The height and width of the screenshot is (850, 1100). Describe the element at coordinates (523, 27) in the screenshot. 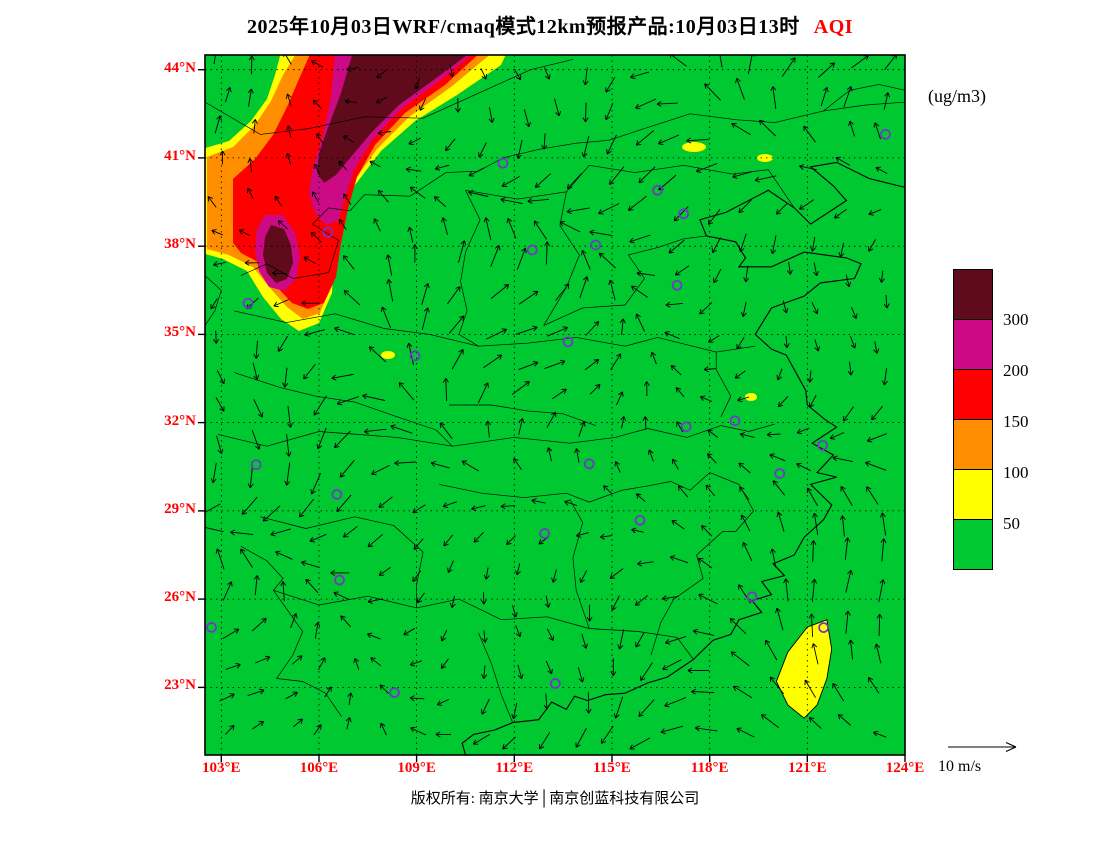

I see `title-text: 2025年10月03日WRF/cmaq模式12km预报产品:10月03日13时` at that location.